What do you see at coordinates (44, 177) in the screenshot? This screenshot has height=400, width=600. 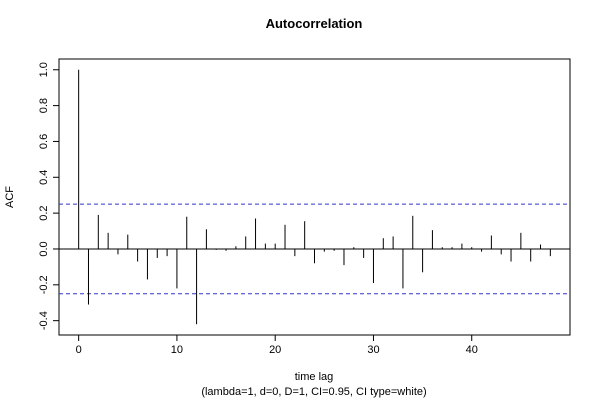 I see `y-tick-label: 0.4` at bounding box center [44, 177].